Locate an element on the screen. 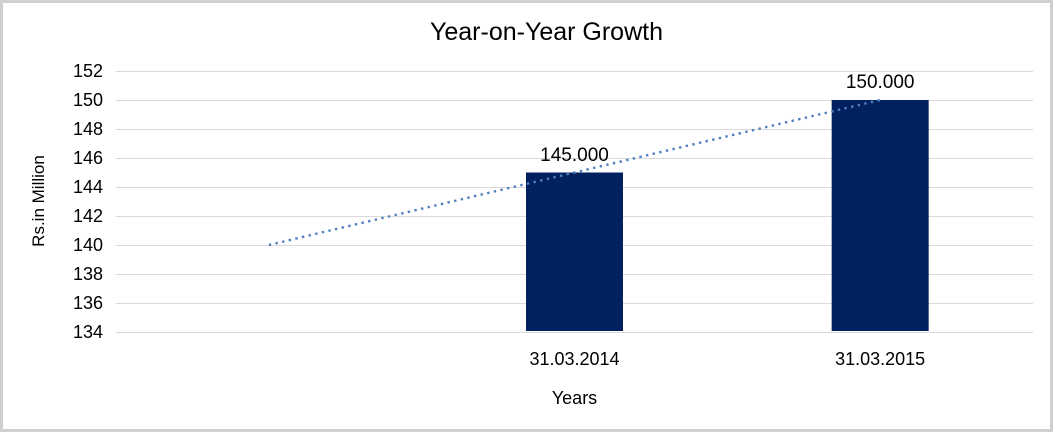 This screenshot has height=432, width=1053. y-tick-label: 148 is located at coordinates (87, 129).